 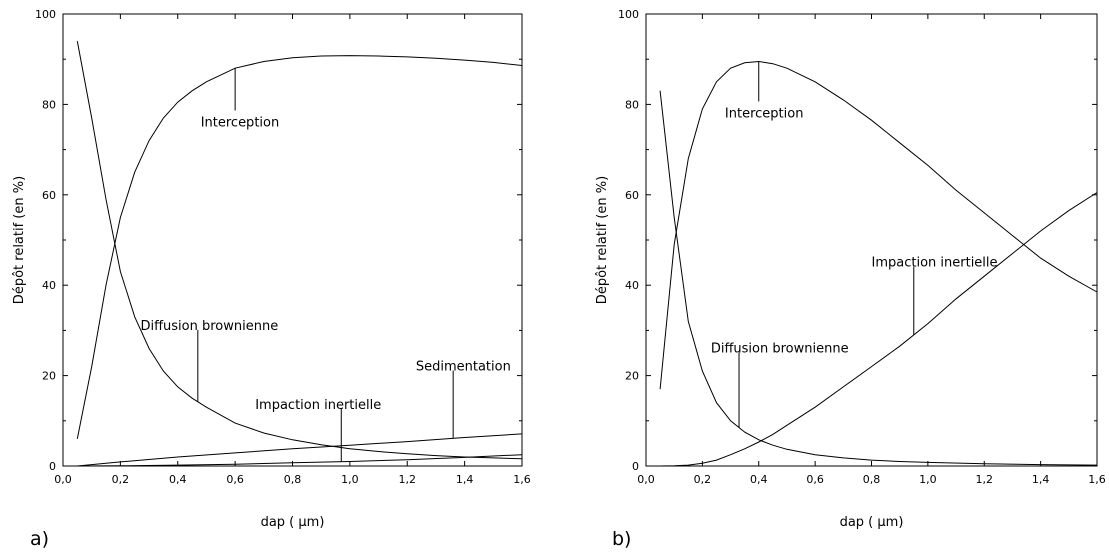 I want to click on series-line-impaction-inertielle, so click(x=300, y=460).